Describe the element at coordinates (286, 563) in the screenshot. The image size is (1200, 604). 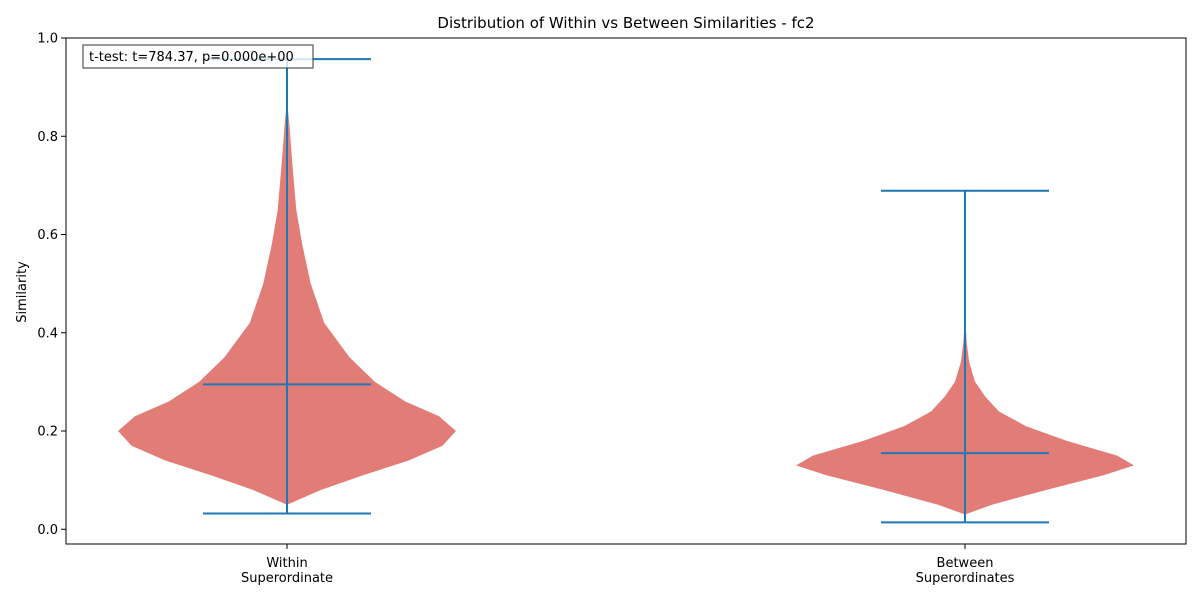
I see `x-tick-label: Within` at that location.